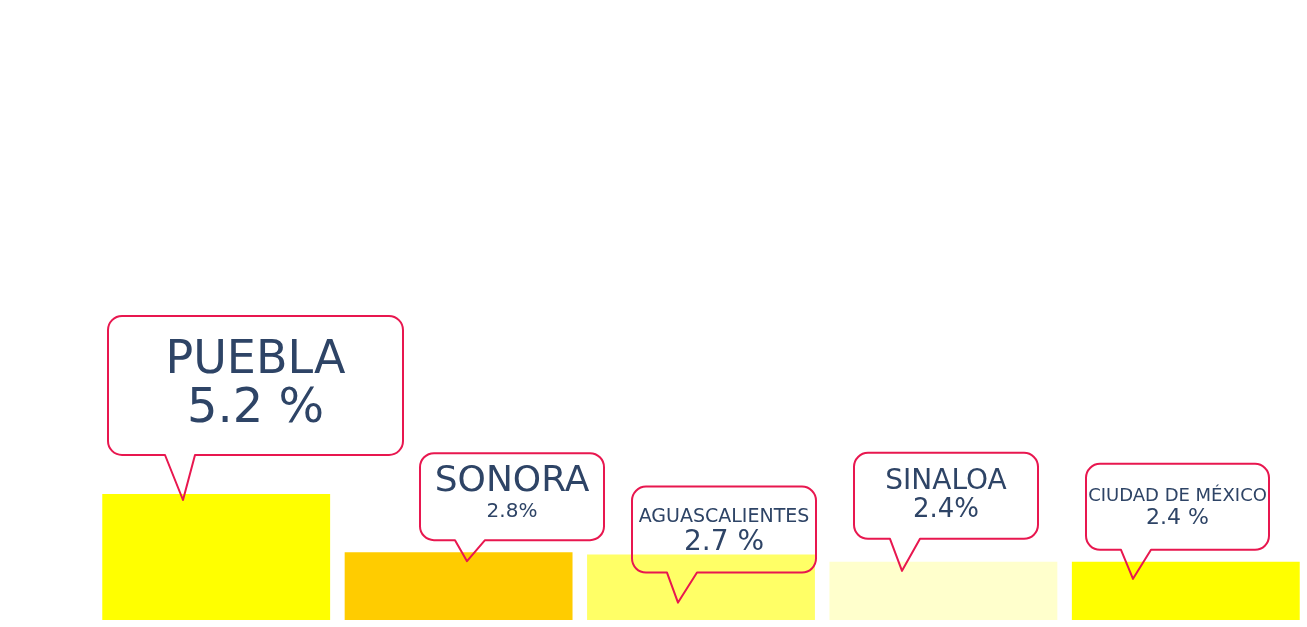 This screenshot has height=627, width=1307. I want to click on data-label: 2.7 %, so click(724, 540).